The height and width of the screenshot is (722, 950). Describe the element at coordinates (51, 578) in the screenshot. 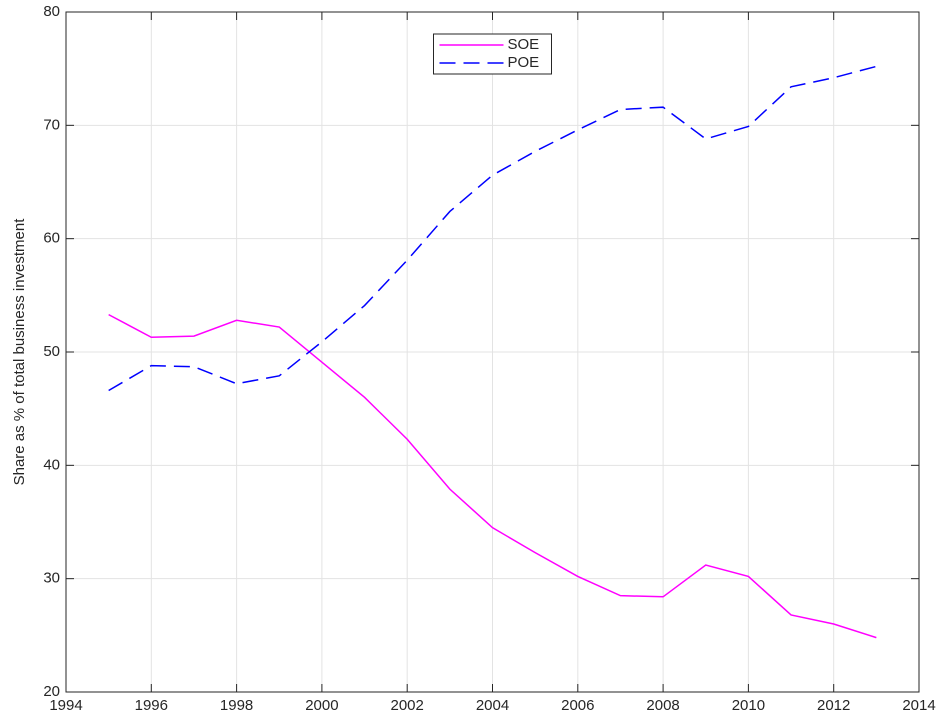

I see `y-tick-label: 30` at that location.